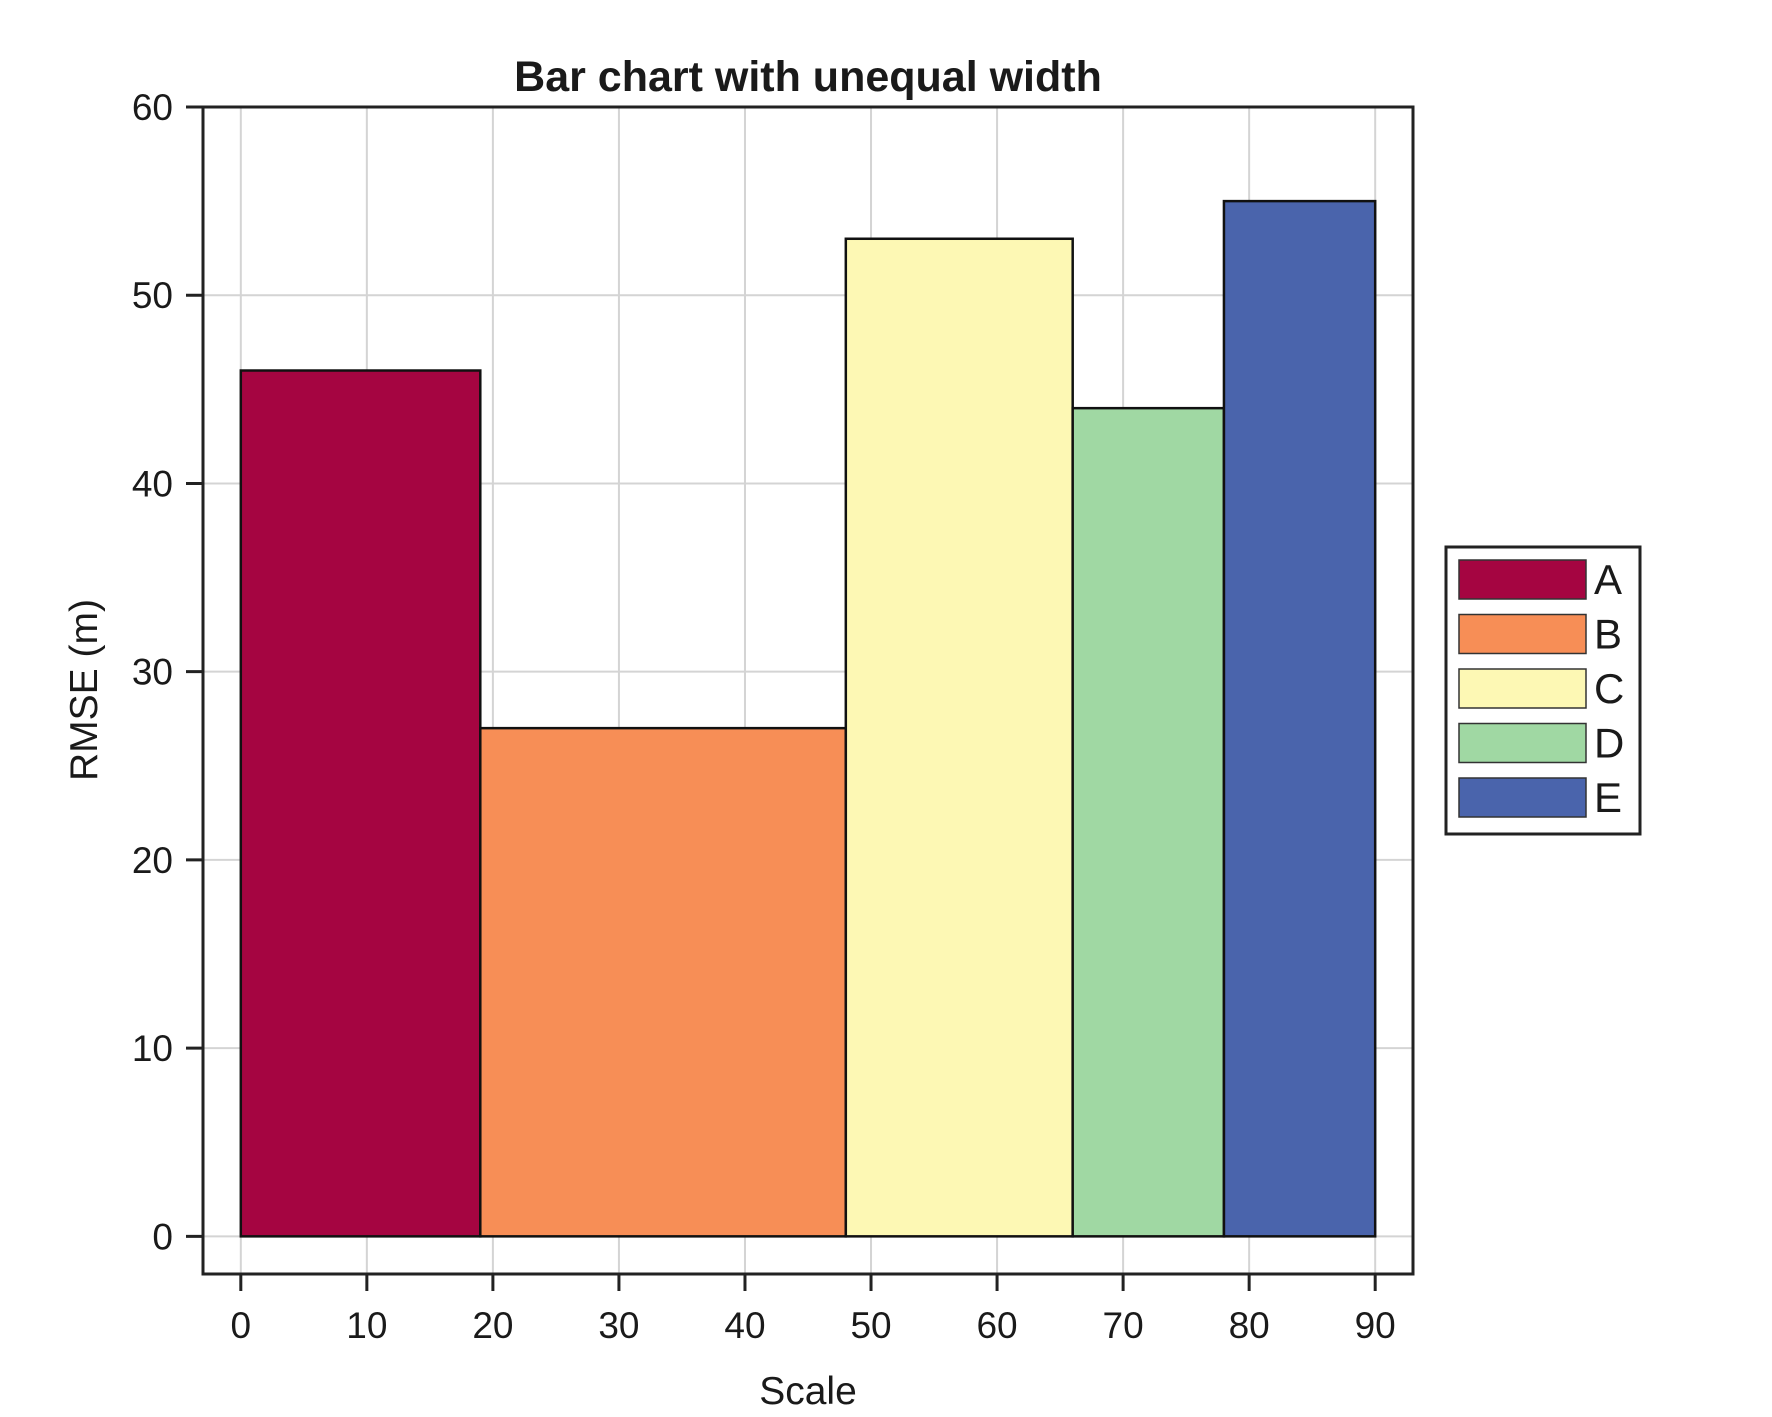 The image size is (1772, 1417). I want to click on x-tick-label: 60, so click(996, 1325).